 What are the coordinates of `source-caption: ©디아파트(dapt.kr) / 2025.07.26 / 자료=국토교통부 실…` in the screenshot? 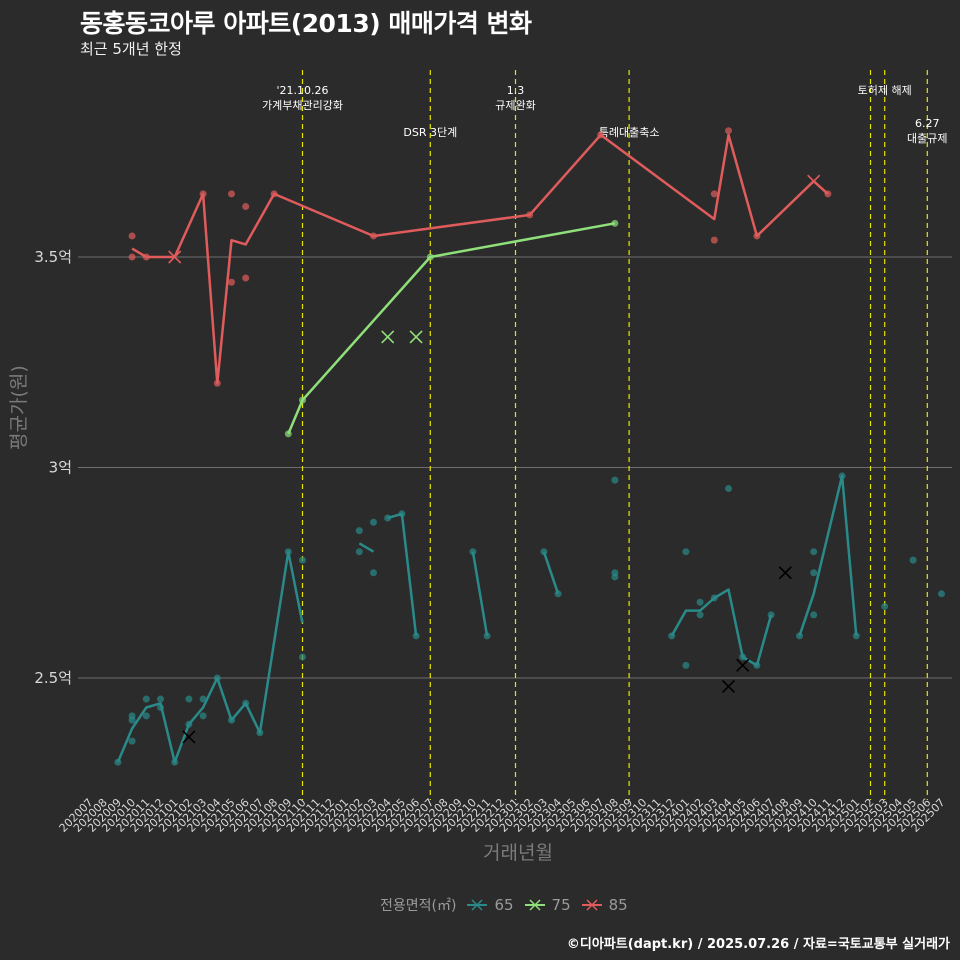 It's located at (758, 944).